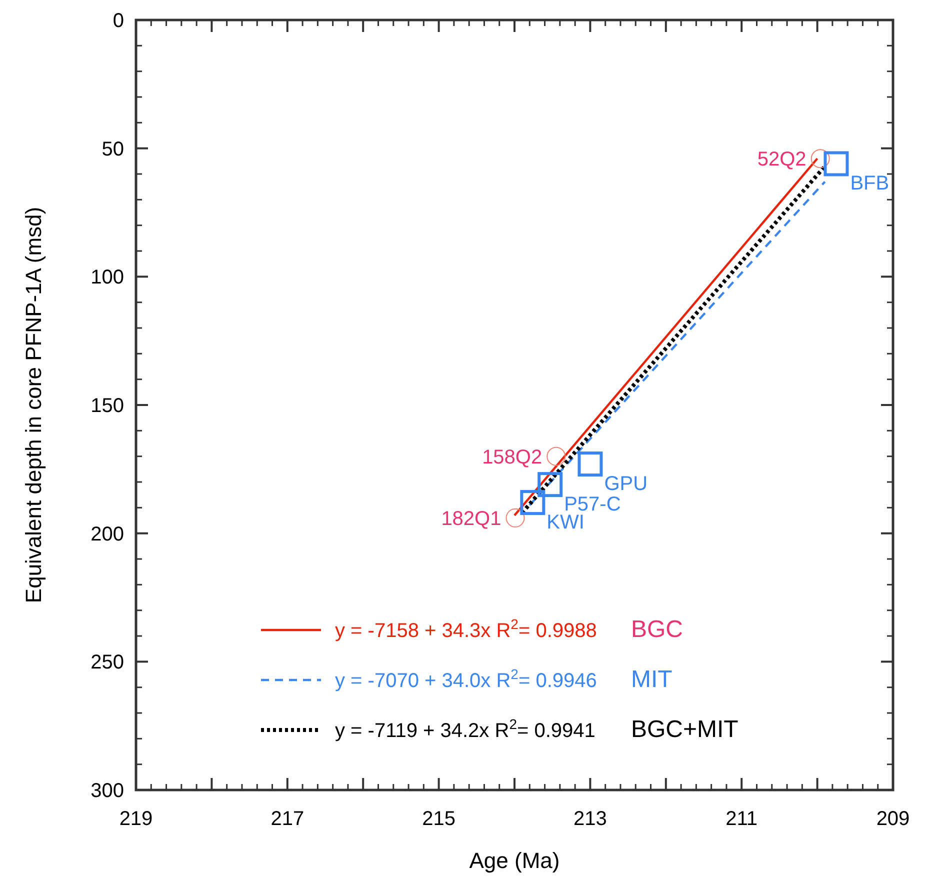 The height and width of the screenshot is (886, 933). Describe the element at coordinates (742, 819) in the screenshot. I see `x-tick-label: 211` at that location.